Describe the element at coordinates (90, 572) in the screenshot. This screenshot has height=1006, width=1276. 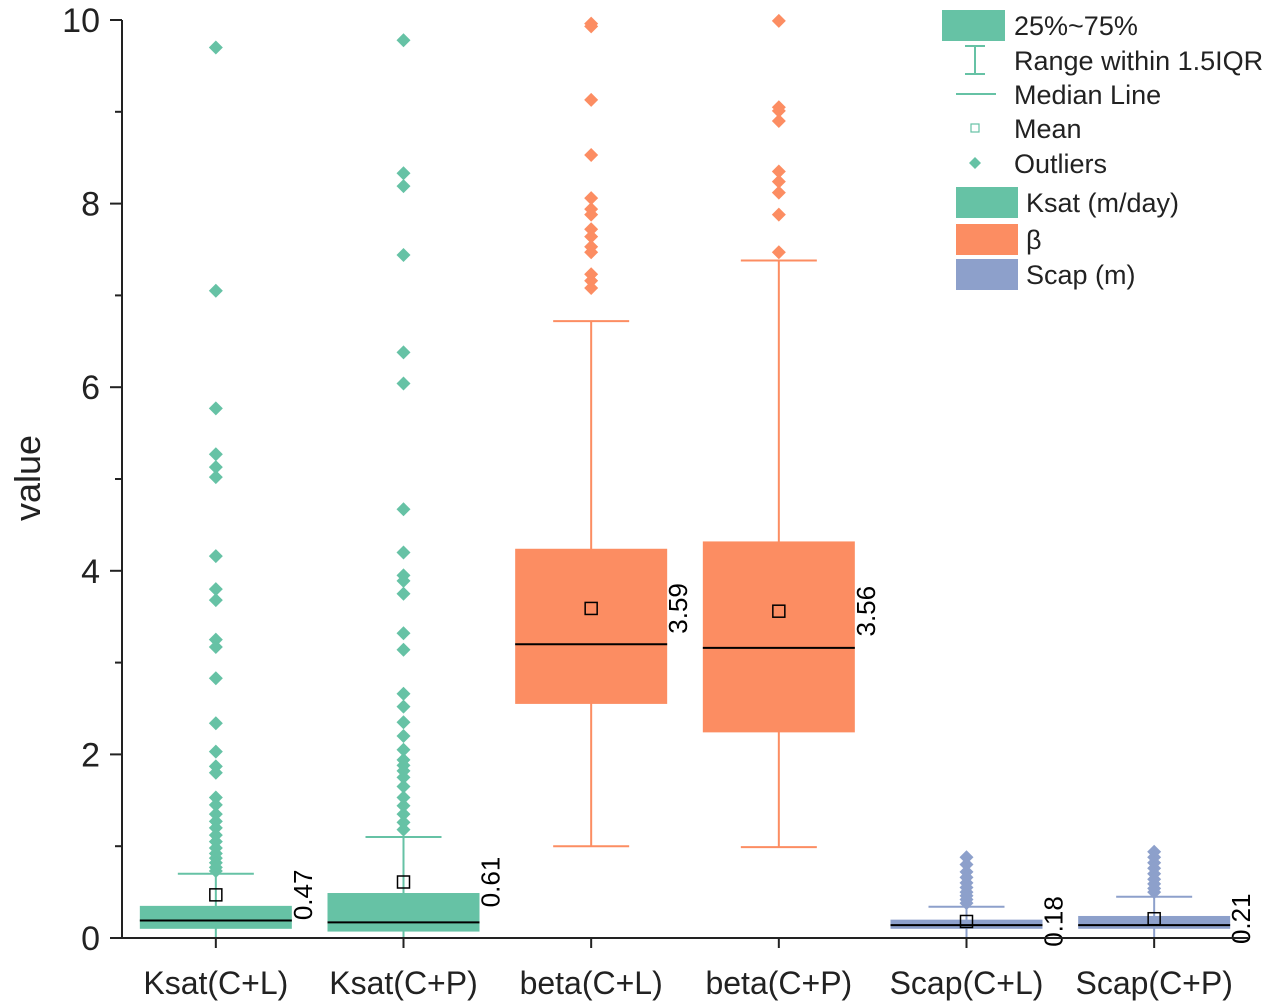
I see `y-tick-label: 4` at that location.